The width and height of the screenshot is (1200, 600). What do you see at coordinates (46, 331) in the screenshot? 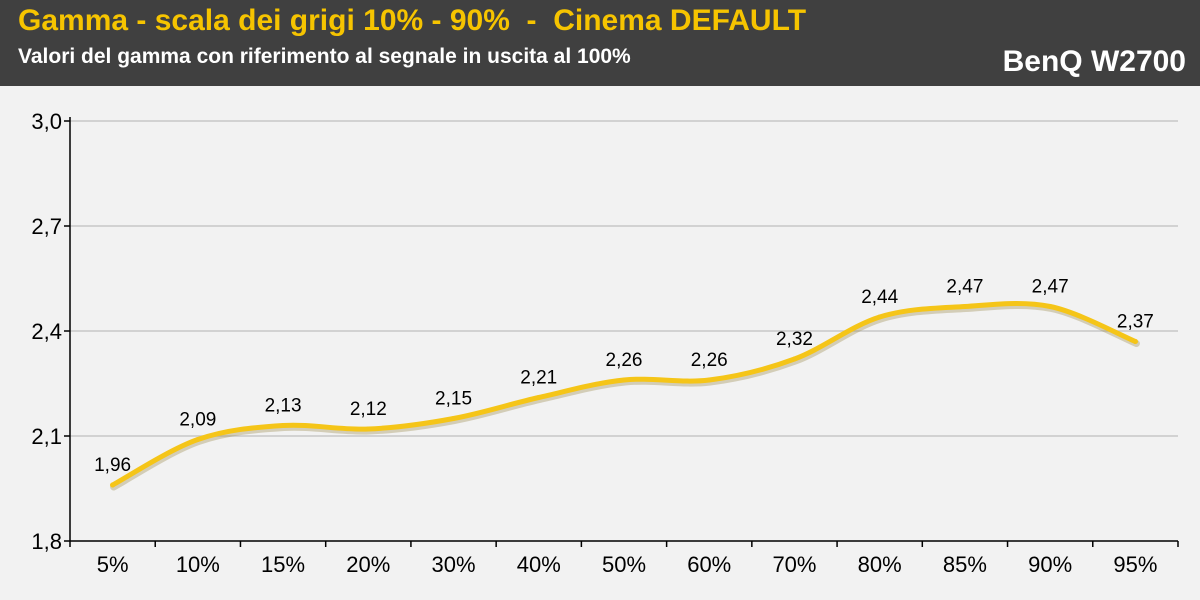
I see `y-tick-label: 2,4` at bounding box center [46, 331].